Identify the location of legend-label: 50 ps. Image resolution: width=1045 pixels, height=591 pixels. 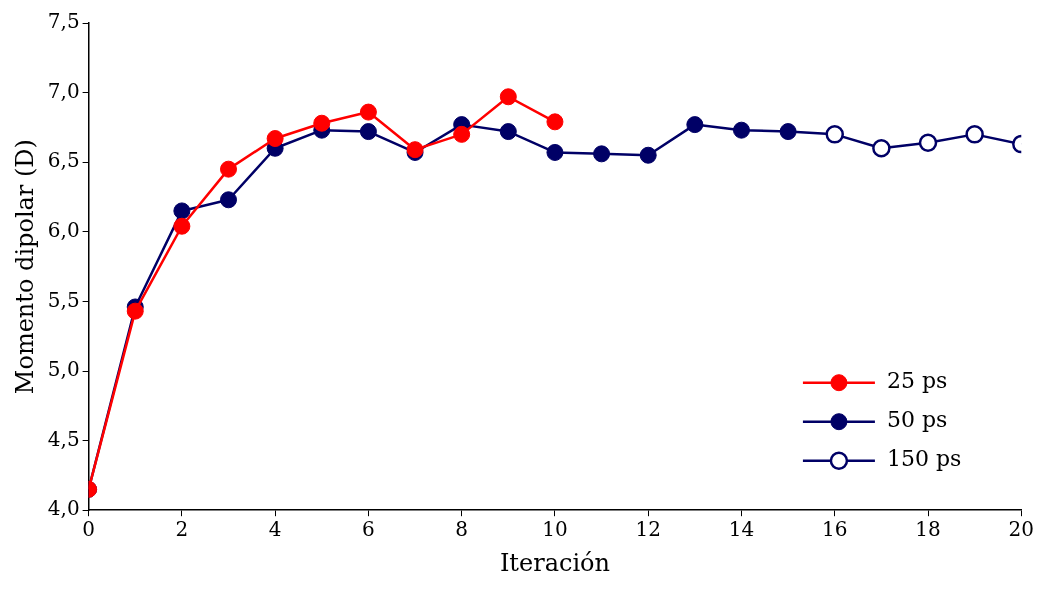
(917, 420).